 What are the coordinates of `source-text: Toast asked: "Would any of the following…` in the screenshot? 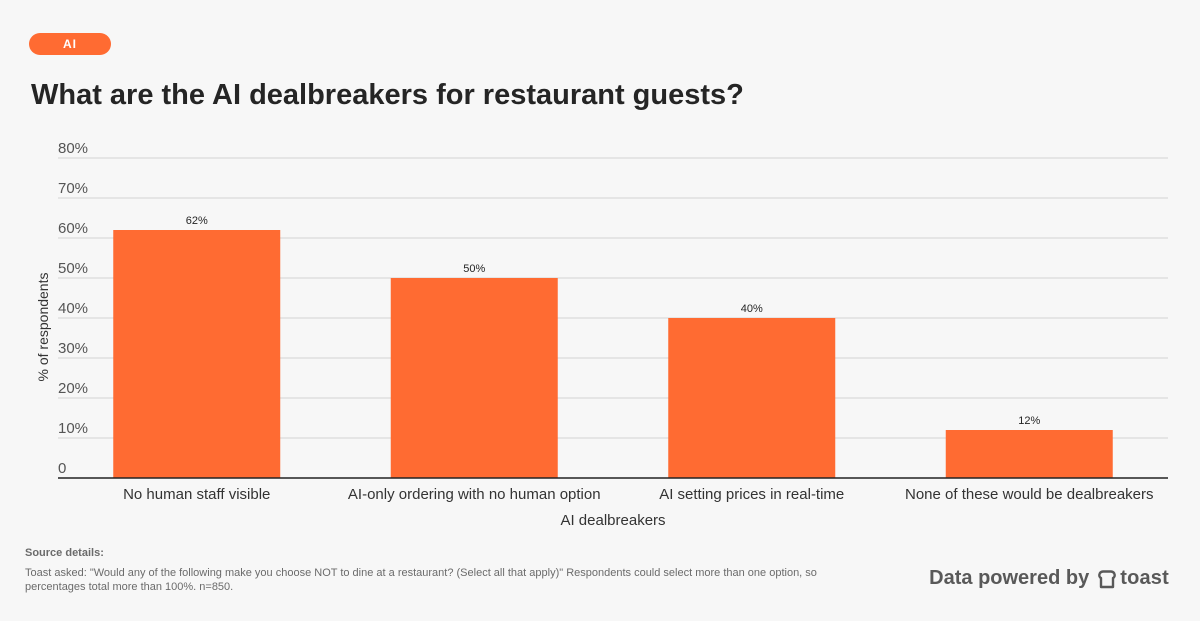 It's located at (421, 580).